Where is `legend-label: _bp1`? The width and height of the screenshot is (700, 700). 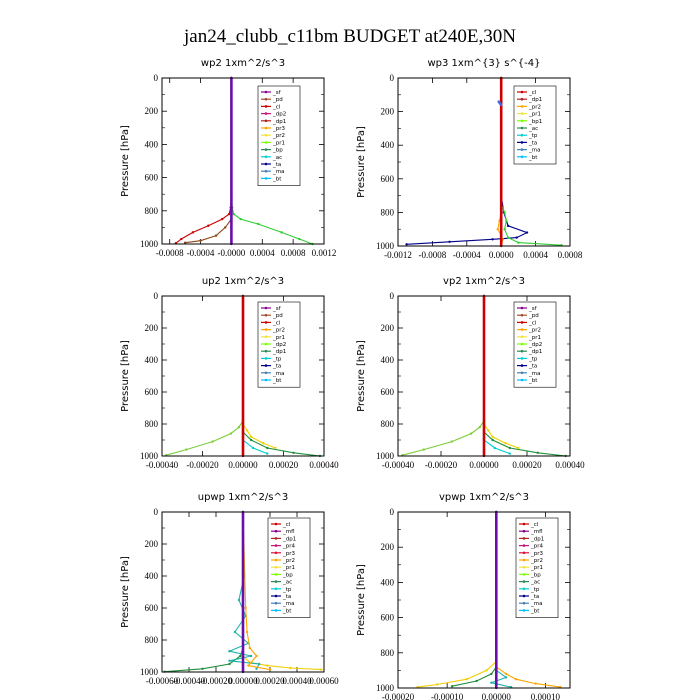 legend-label: _bp1 is located at coordinates (535, 122).